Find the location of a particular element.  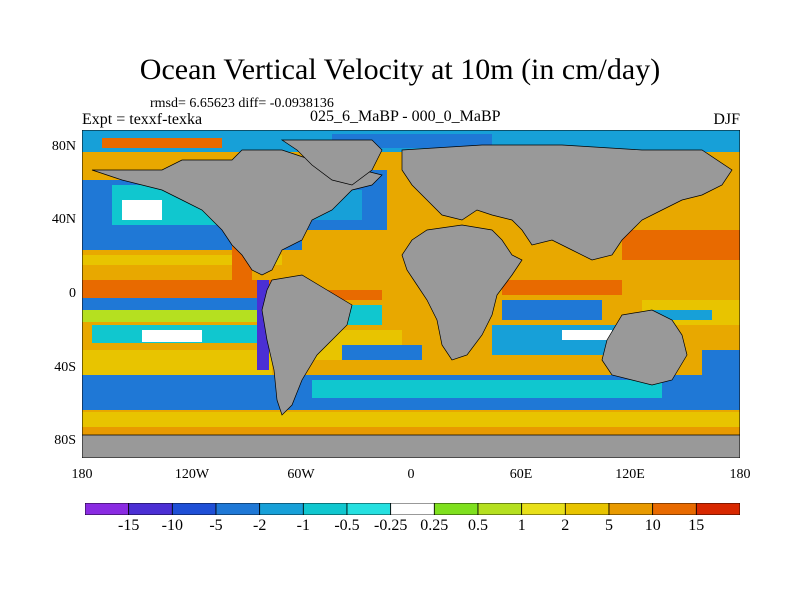

diff-label: diff= is located at coordinates (252, 103).